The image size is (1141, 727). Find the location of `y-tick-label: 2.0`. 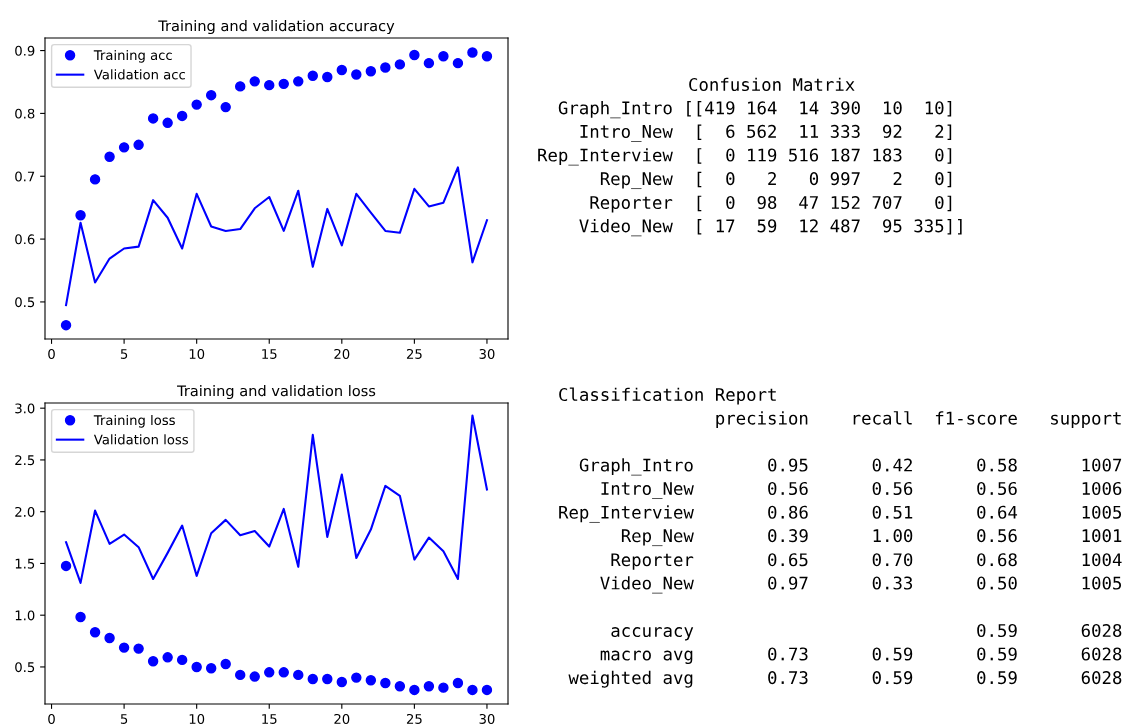

y-tick-label: 2.0 is located at coordinates (25, 511).